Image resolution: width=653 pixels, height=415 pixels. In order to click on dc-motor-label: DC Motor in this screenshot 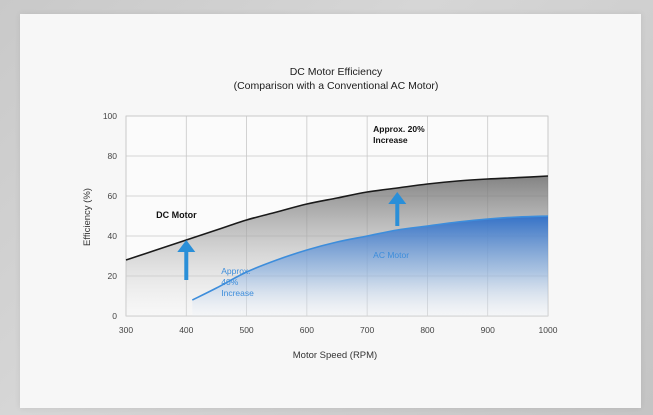, I will do `click(176, 215)`.